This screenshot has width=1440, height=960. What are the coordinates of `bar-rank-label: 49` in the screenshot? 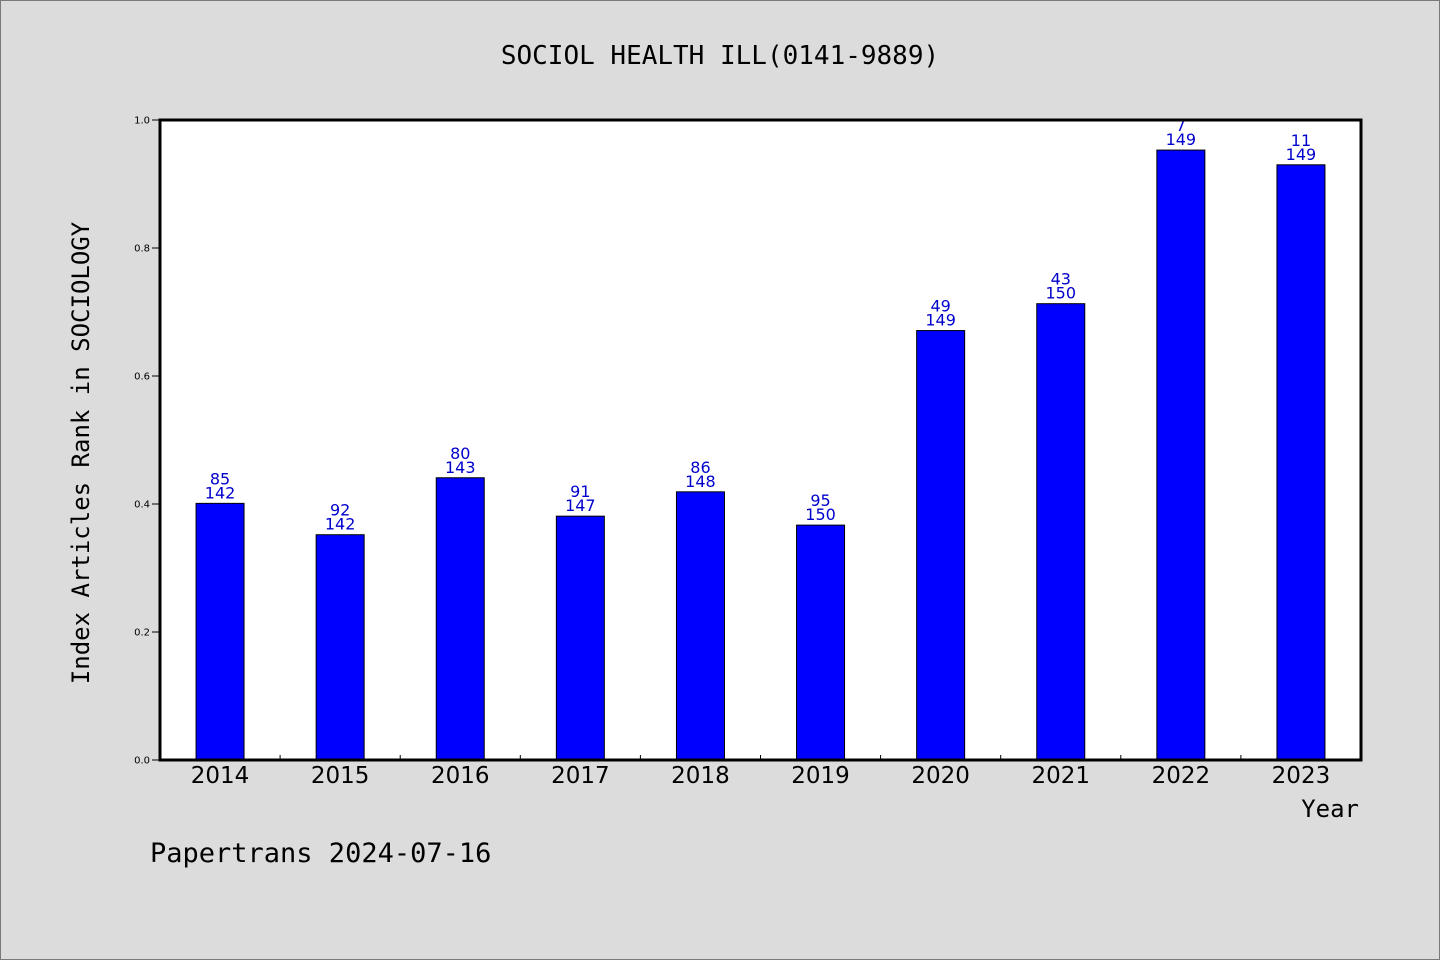 It's located at (940, 306).